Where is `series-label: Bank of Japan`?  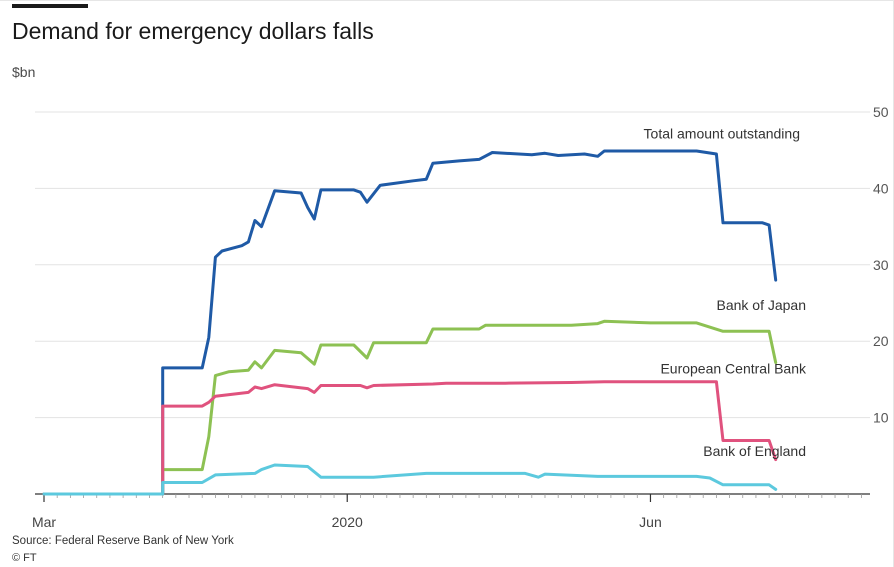
series-label: Bank of Japan is located at coordinates (761, 305).